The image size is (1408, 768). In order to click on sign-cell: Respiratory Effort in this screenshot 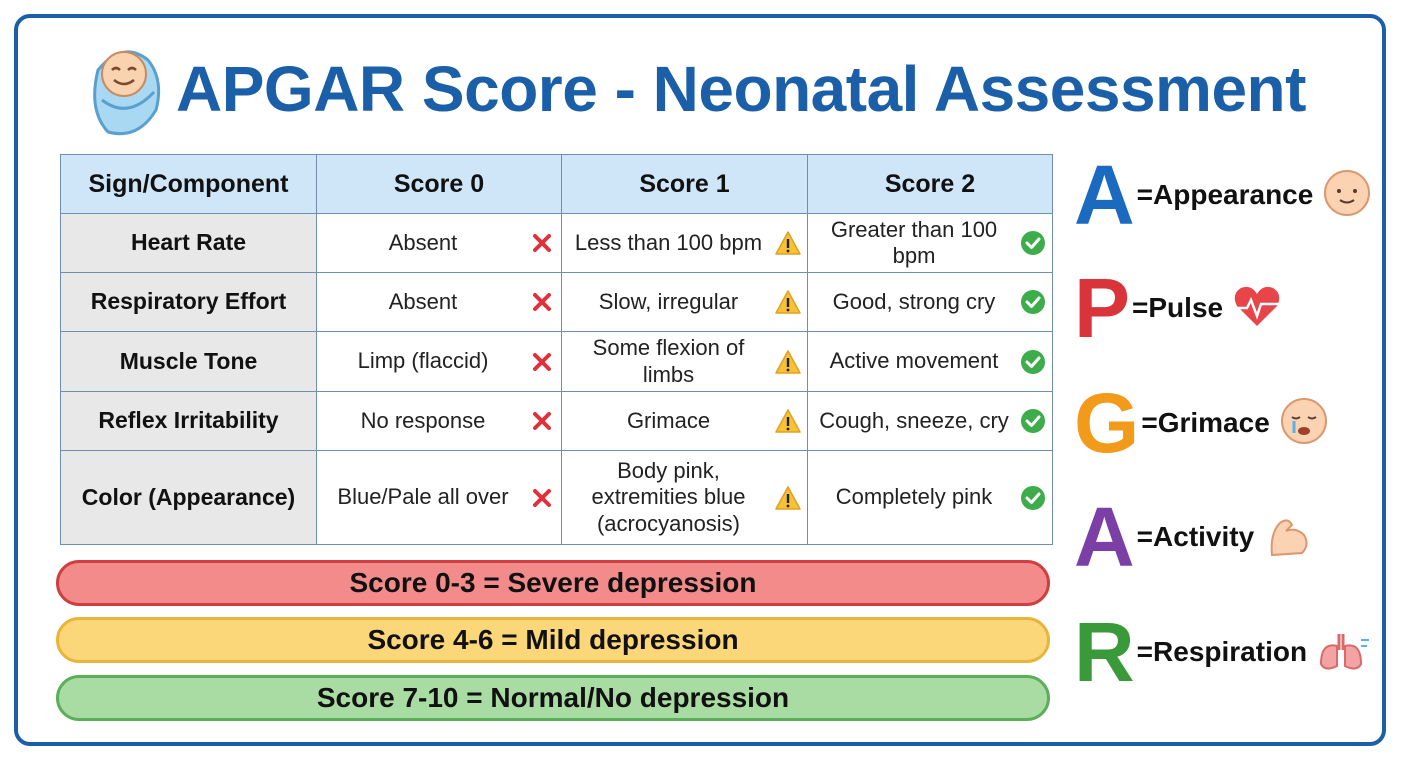, I will do `click(188, 302)`.